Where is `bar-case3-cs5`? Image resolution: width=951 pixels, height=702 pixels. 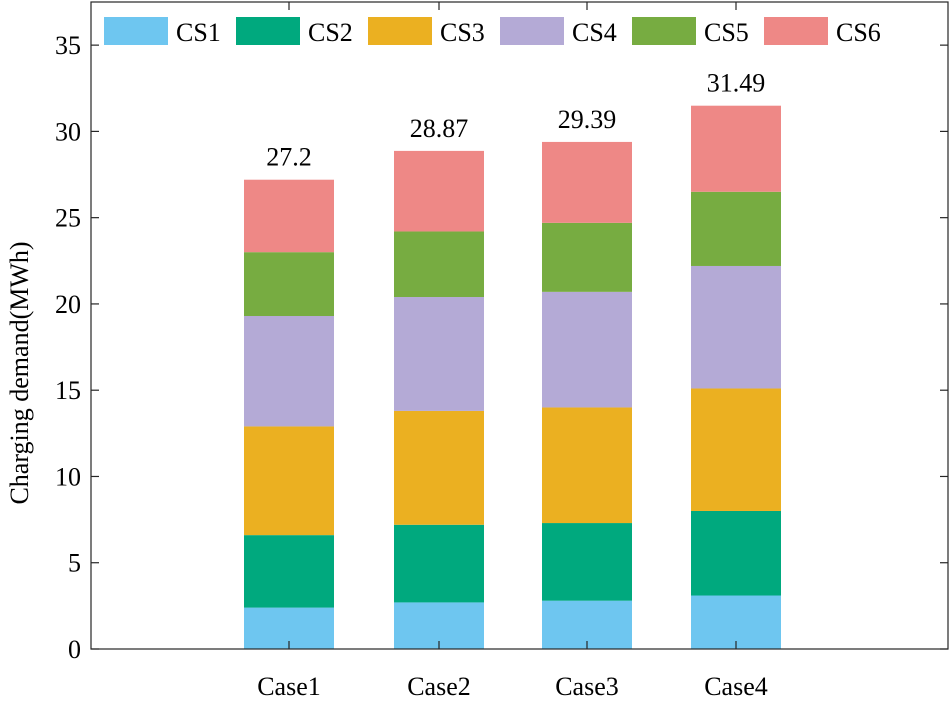
bar-case3-cs5 is located at coordinates (587, 257).